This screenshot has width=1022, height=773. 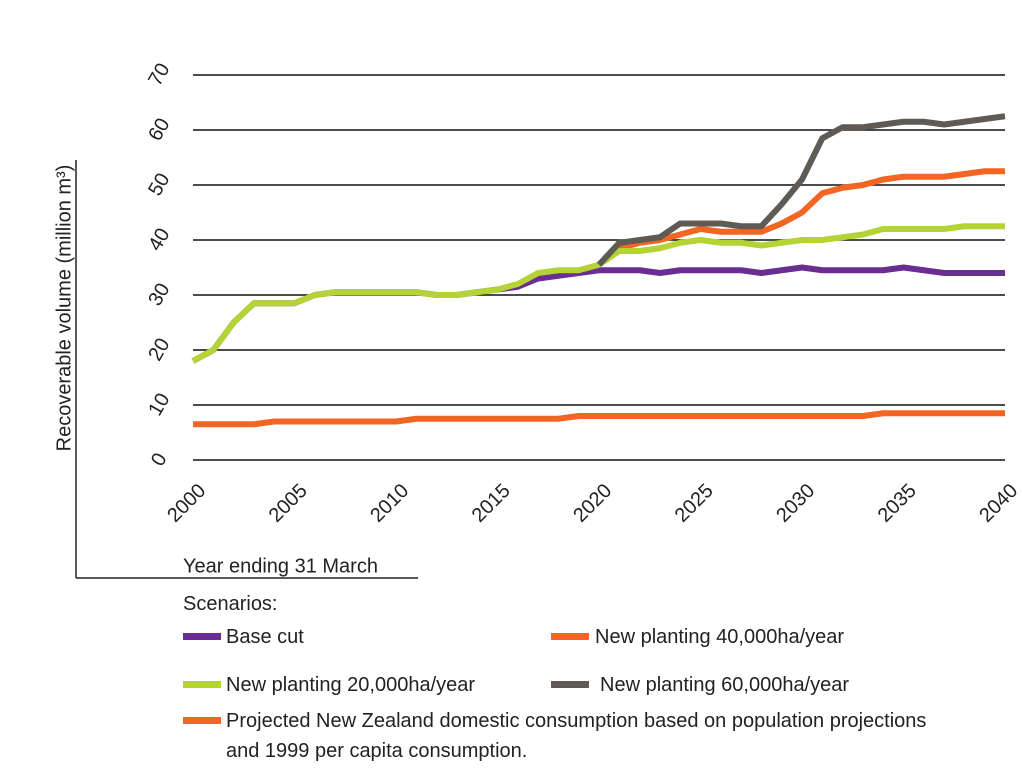 What do you see at coordinates (64, 308) in the screenshot?
I see `y-axis-label: Recoverable volume (million m³)` at bounding box center [64, 308].